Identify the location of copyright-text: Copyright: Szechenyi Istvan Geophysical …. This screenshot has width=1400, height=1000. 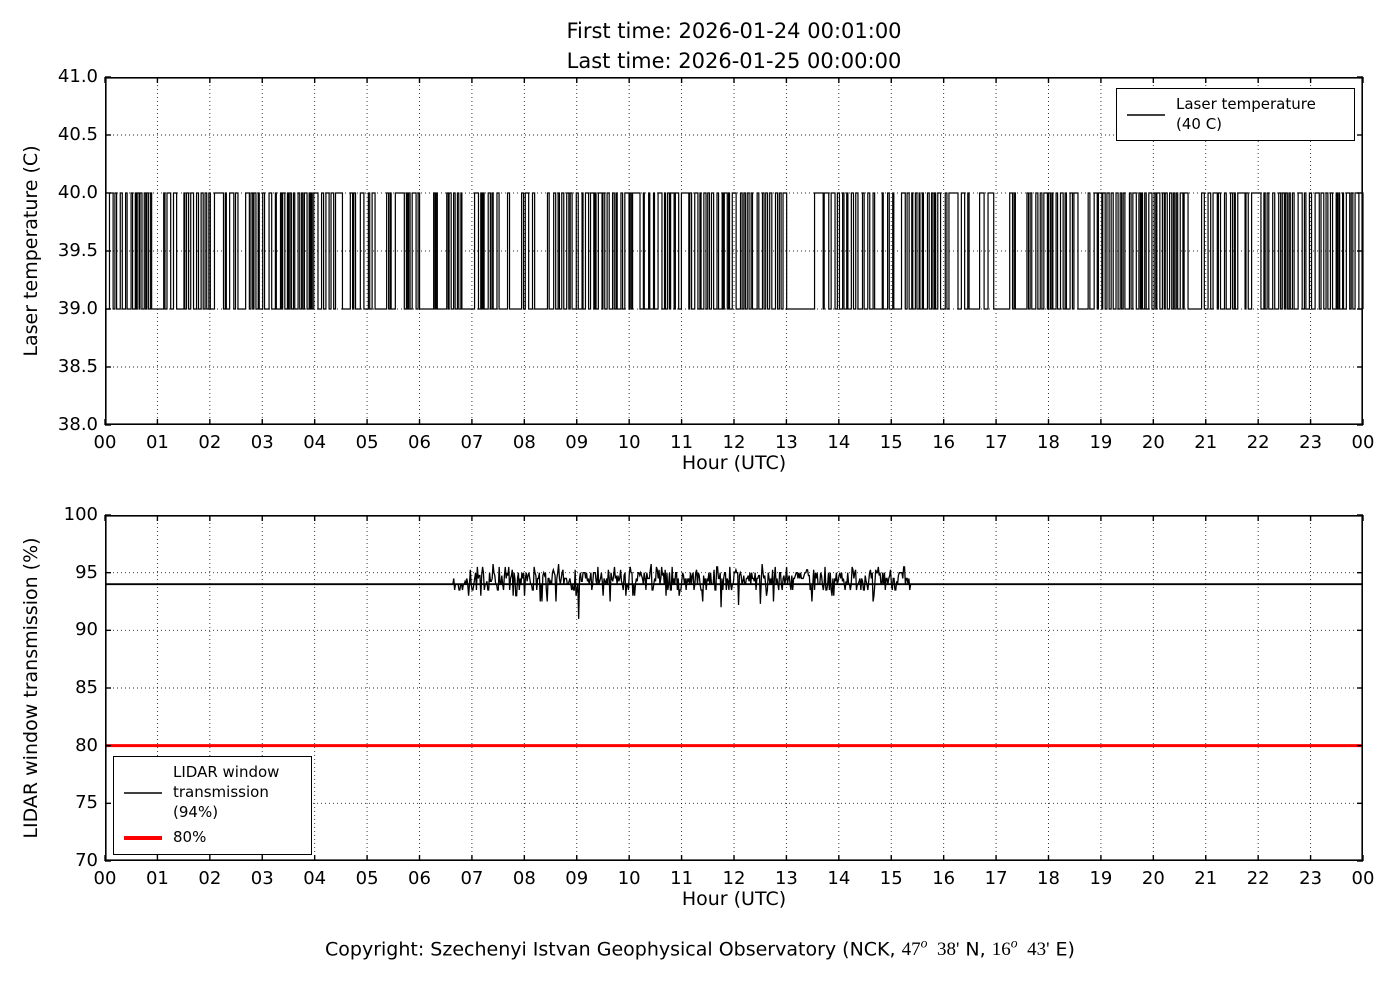
(613, 949).